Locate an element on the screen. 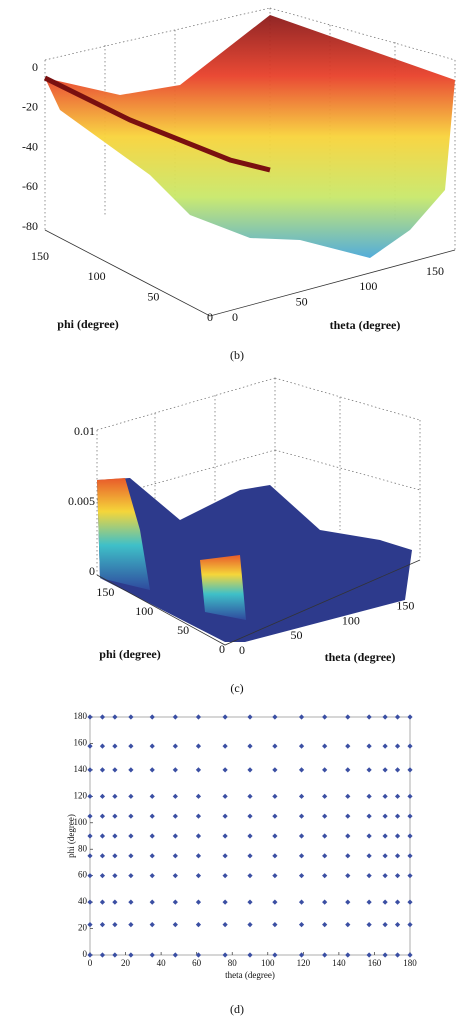 This screenshot has height=1022, width=473. x-tick-label: 100 is located at coordinates (268, 963).